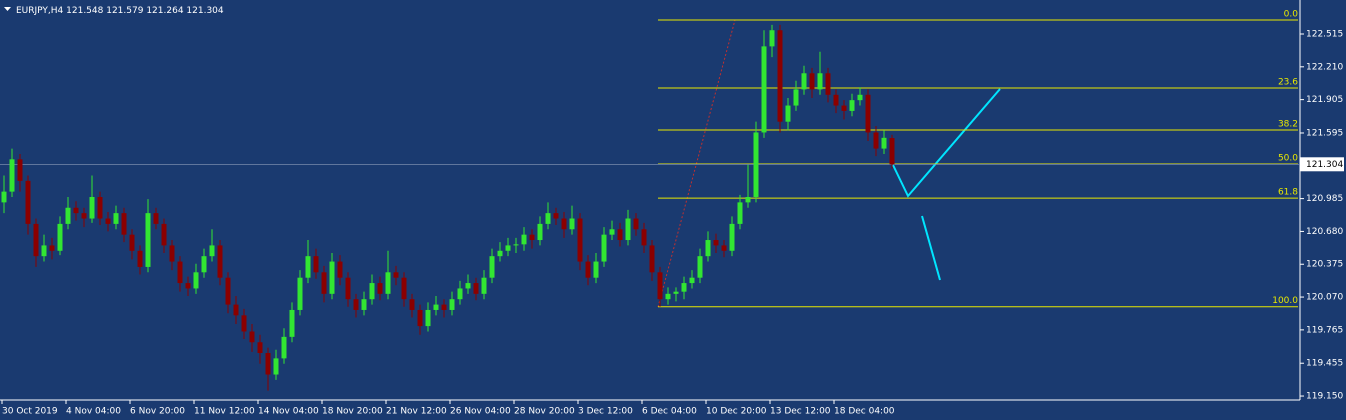 The width and height of the screenshot is (1346, 420). I want to click on y-tick-label: 121.595, so click(1324, 133).